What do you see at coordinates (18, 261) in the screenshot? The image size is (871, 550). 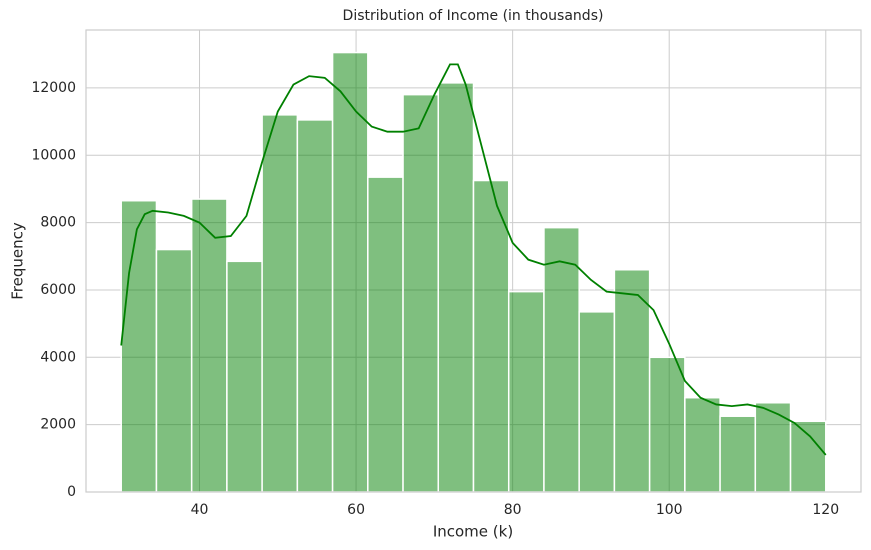 I see `y-axis-label: Frequency` at bounding box center [18, 261].